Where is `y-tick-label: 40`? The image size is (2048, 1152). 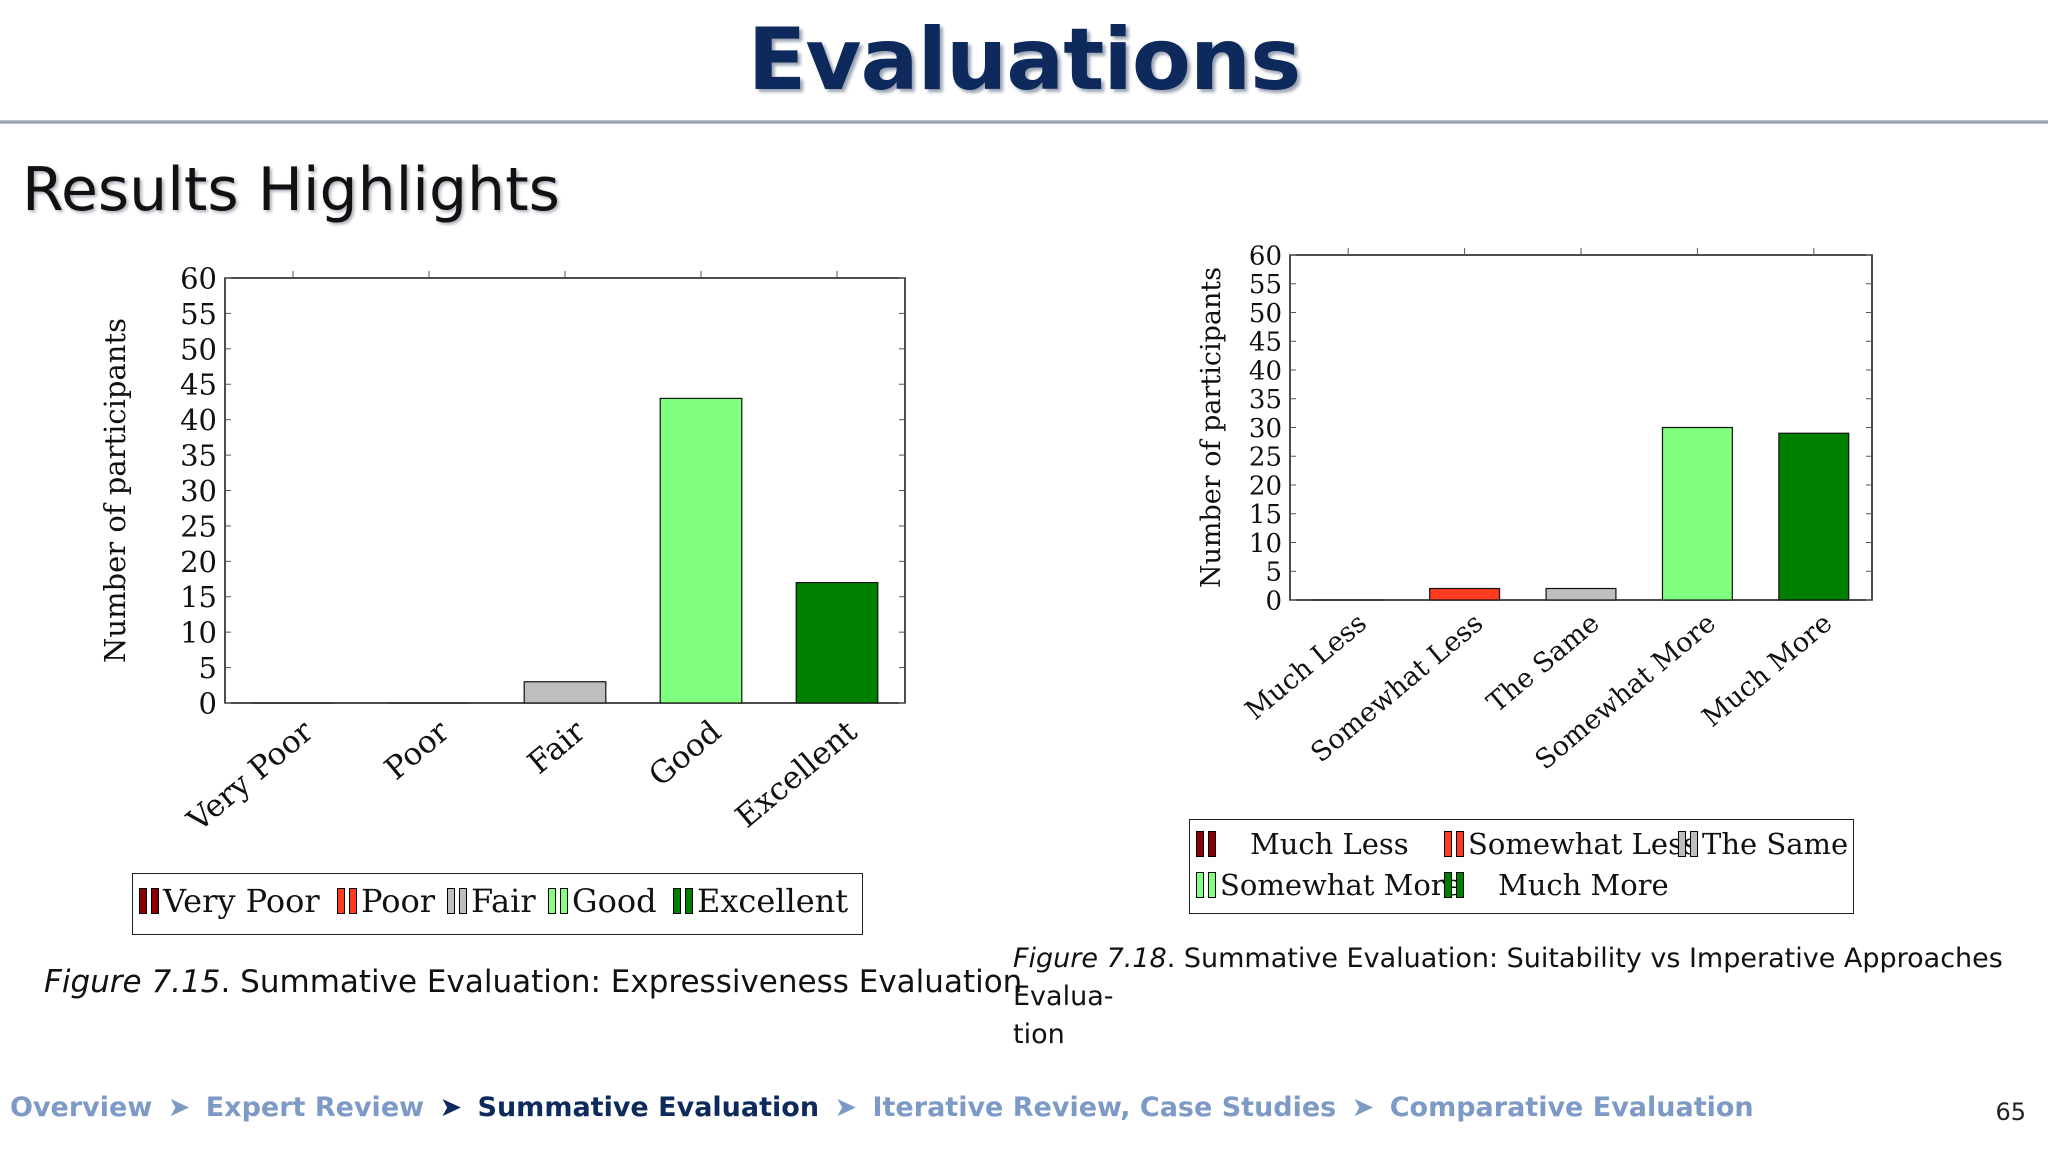
y-tick-label: 40 is located at coordinates (198, 420).